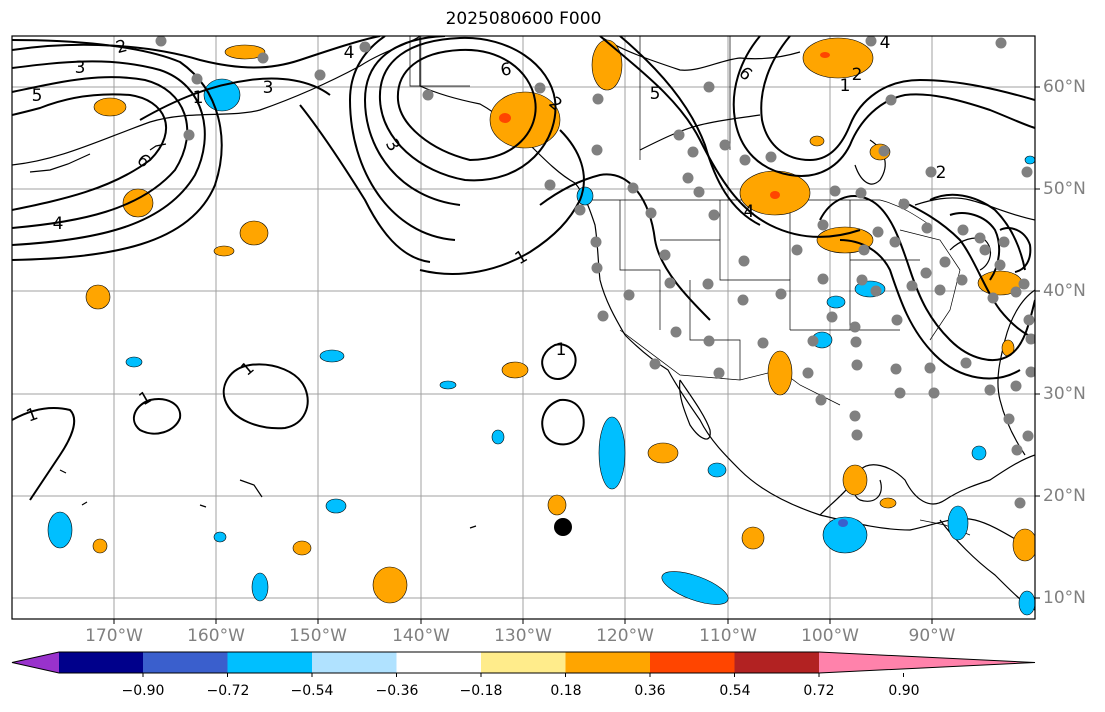 The width and height of the screenshot is (1105, 712). I want to click on colorbar-tick-label: 0.90, so click(904, 691).